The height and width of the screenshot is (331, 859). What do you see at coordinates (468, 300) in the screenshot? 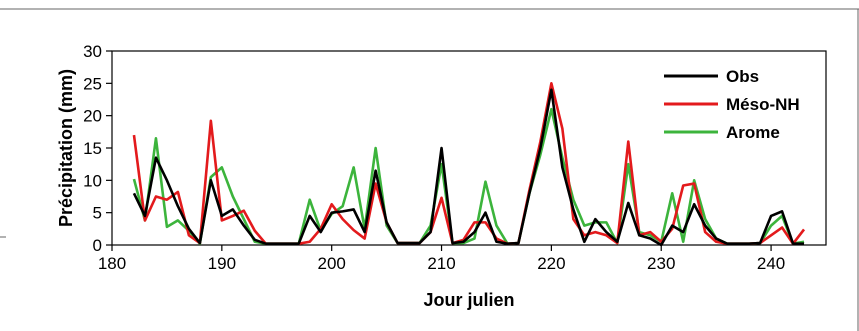
I see `x-axis-label: Jour julien` at bounding box center [468, 300].